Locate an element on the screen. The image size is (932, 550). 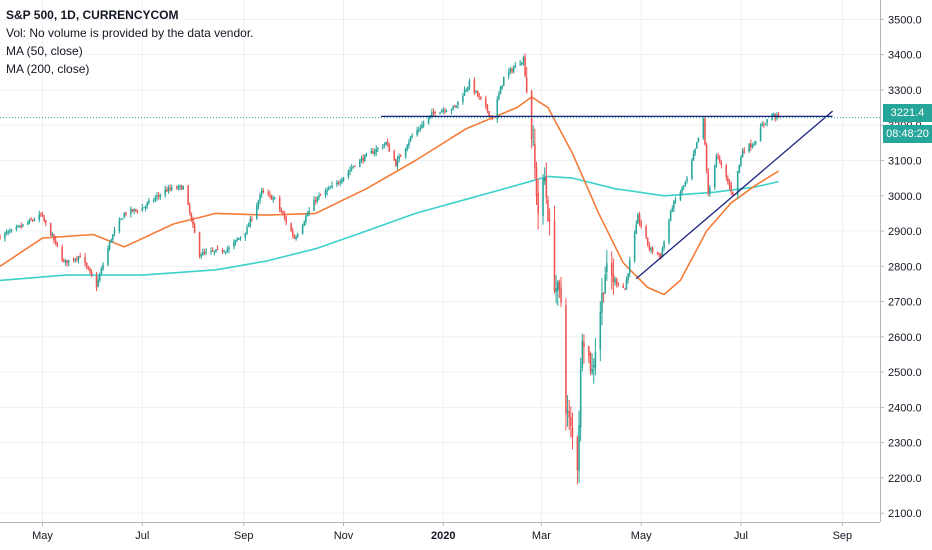
bar-countdown-tag: 08:48:20 is located at coordinates (907, 134).